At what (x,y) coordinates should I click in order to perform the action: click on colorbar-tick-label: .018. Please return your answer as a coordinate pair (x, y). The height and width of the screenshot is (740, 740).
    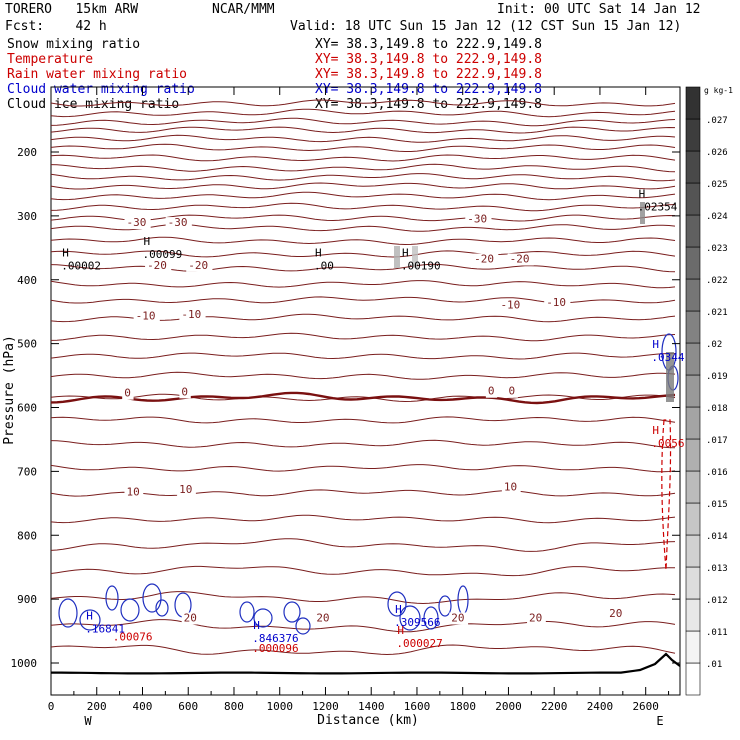
    Looking at the image, I should click on (717, 409).